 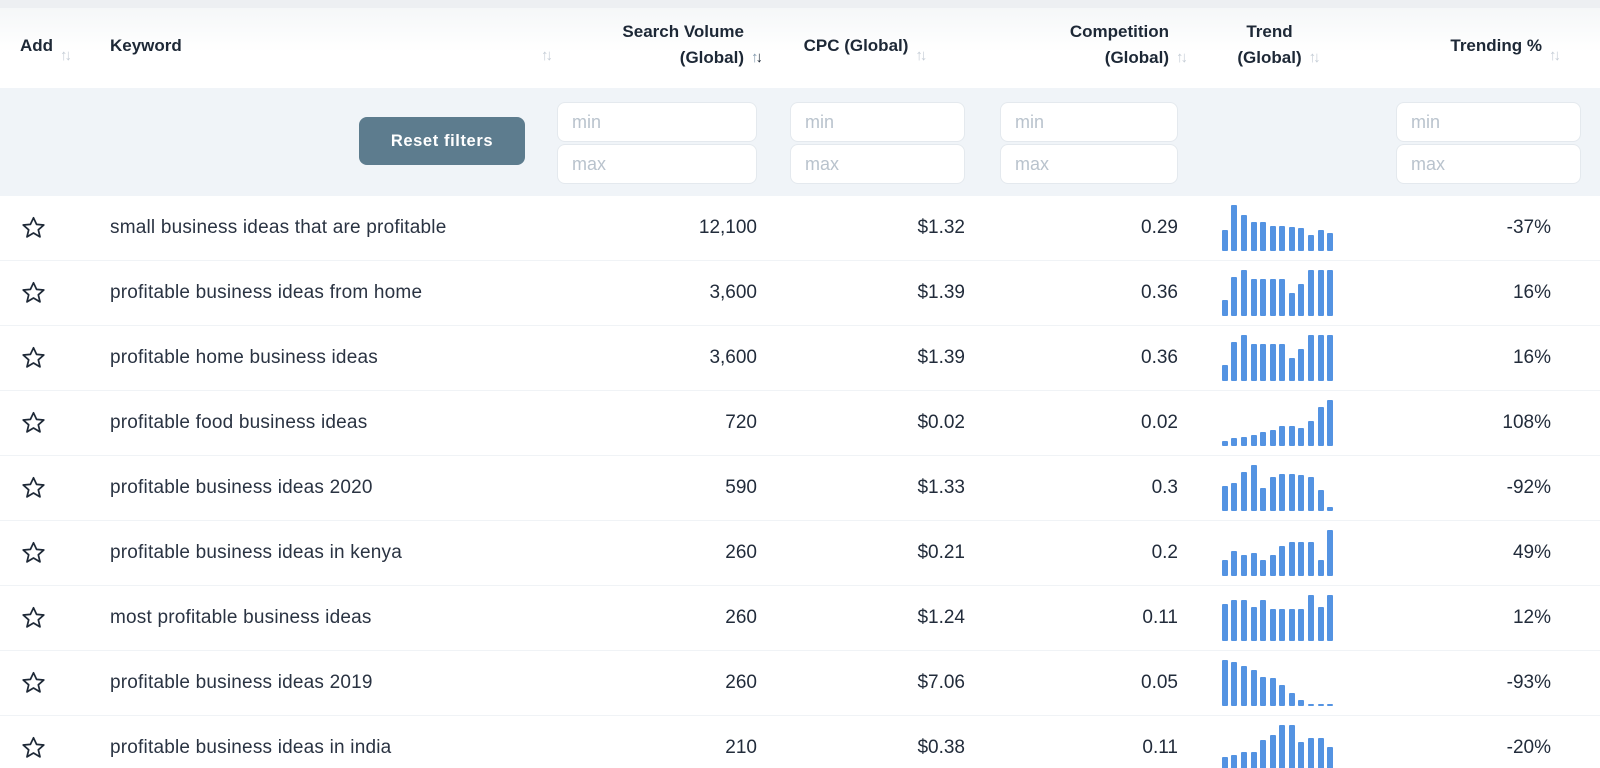 What do you see at coordinates (1159, 227) in the screenshot?
I see `competition-value: 0.29` at bounding box center [1159, 227].